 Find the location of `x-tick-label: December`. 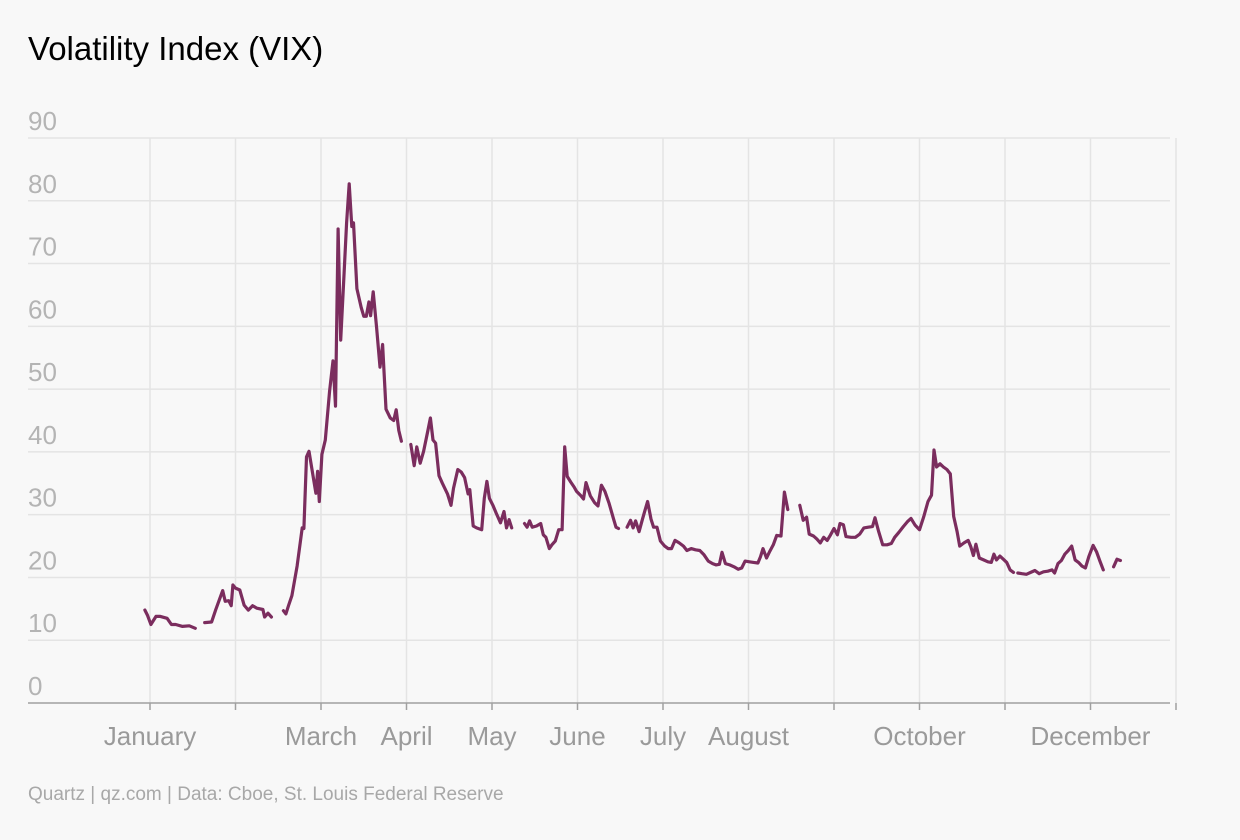

x-tick-label: December is located at coordinates (1091, 736).